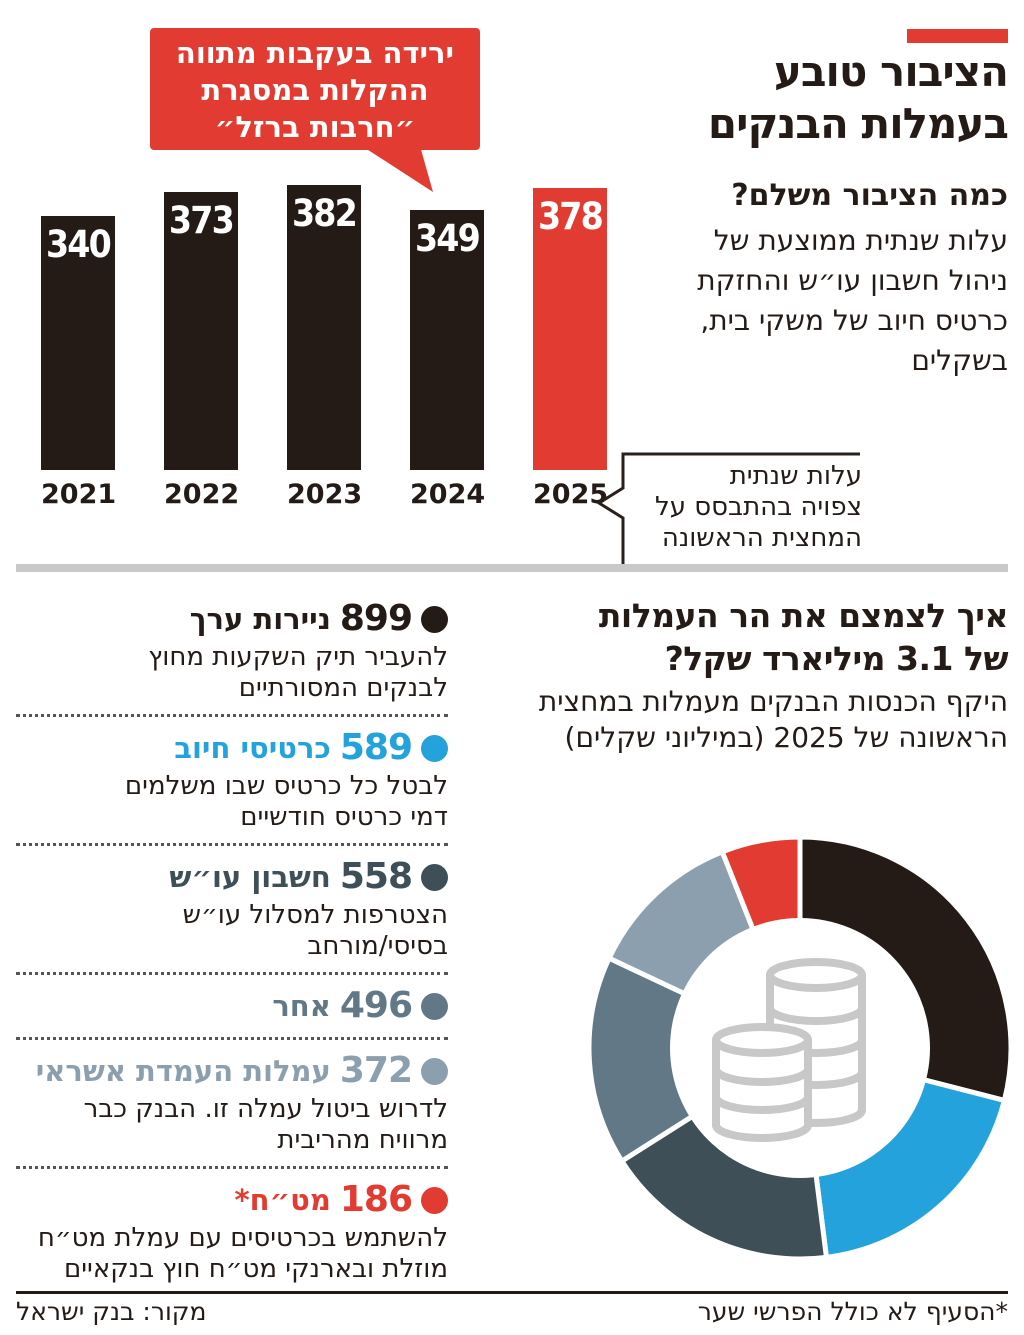 The height and width of the screenshot is (1335, 1024). I want to click on bar-chart: 340 2021 373 2022 382 2023 349 2024 378 2025, so click(325, 347).